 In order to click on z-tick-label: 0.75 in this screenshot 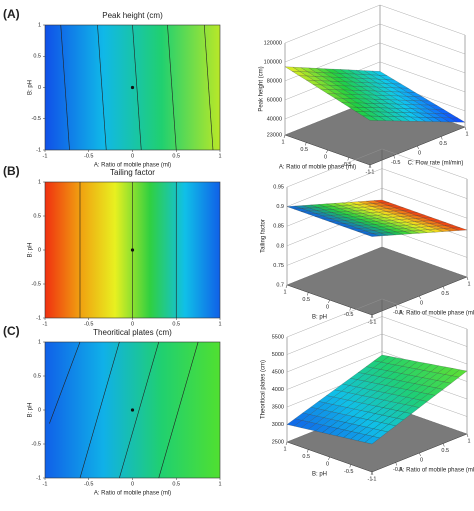, I will do `click(278, 266)`.